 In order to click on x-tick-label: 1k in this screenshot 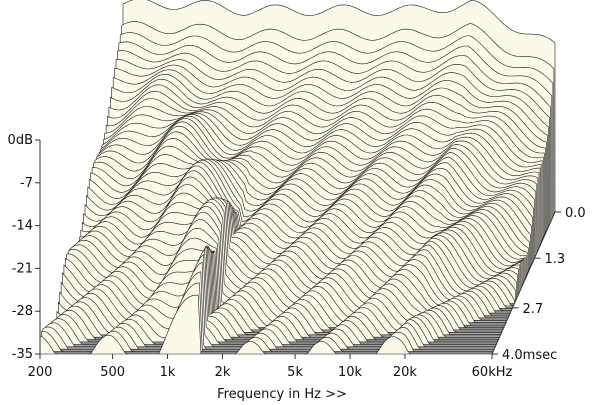, I will do `click(168, 372)`.